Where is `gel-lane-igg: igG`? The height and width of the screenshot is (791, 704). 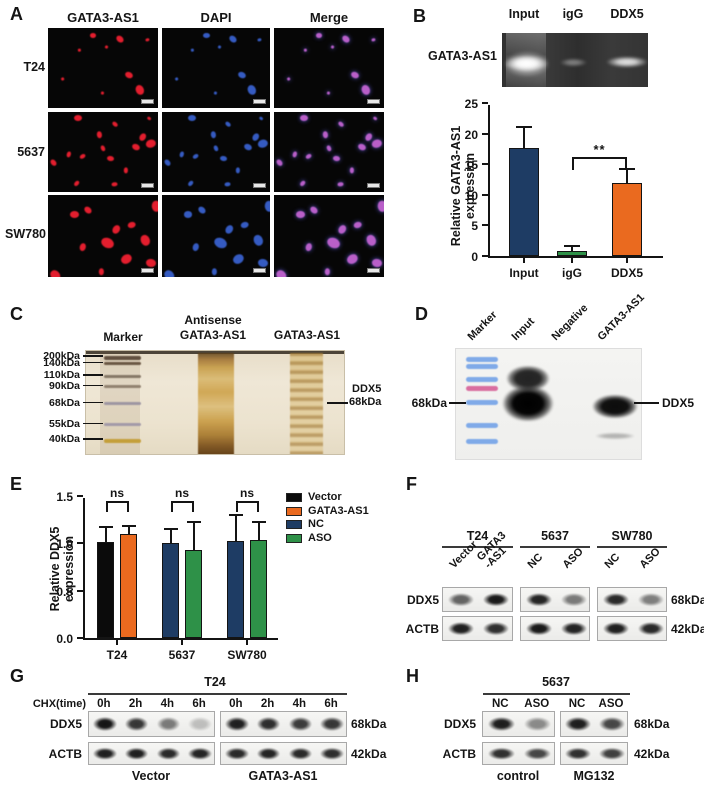 gel-lane-igg: igG is located at coordinates (573, 14).